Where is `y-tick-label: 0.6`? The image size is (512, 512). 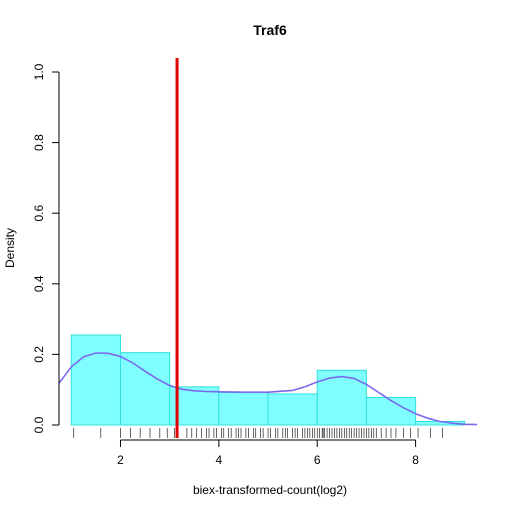 y-tick-label: 0.6 is located at coordinates (39, 213).